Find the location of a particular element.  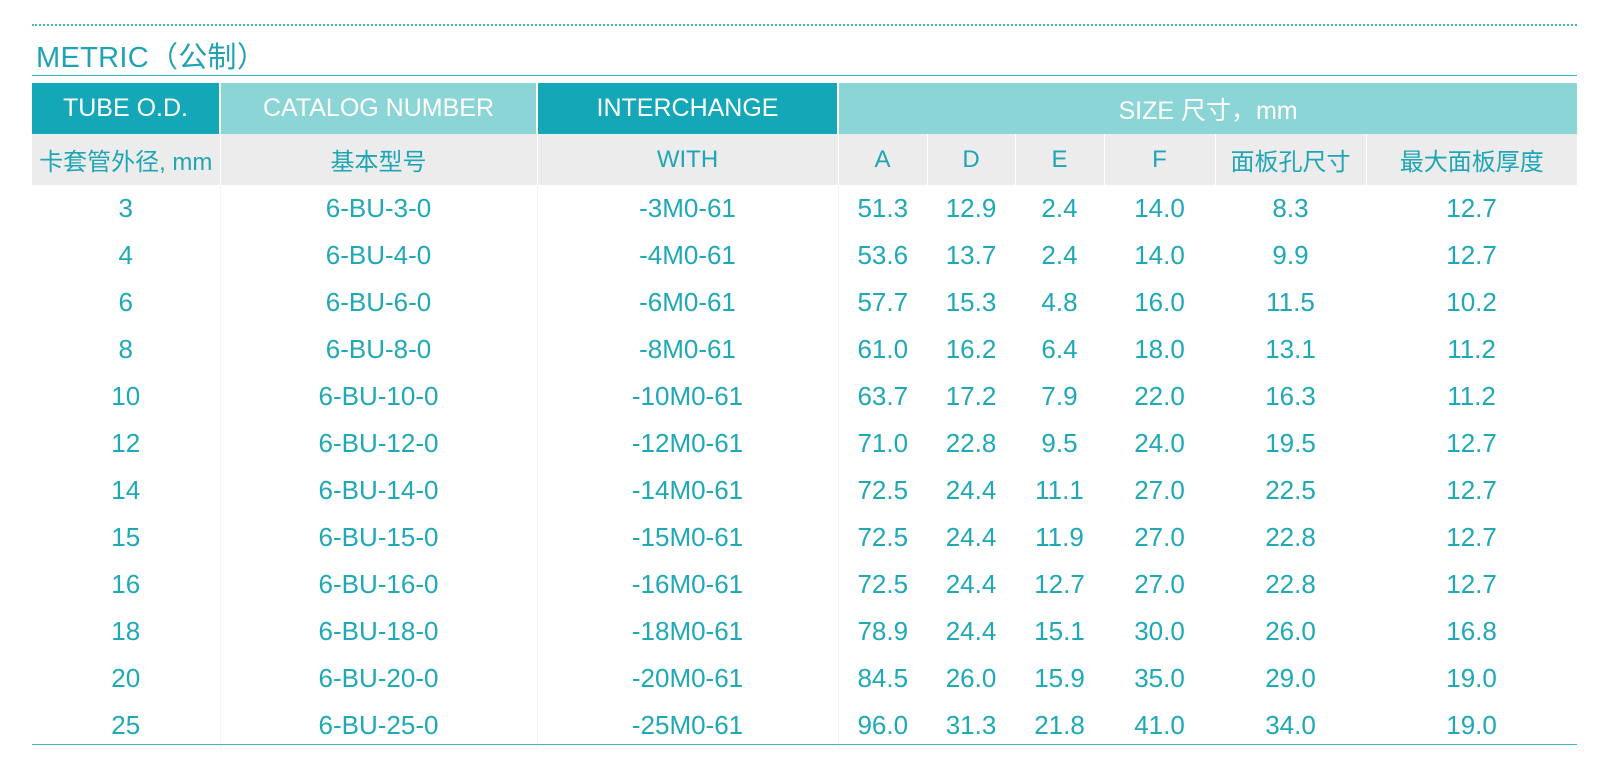

cell-catalog-number: 6-BU-8-0 is located at coordinates (379, 349).